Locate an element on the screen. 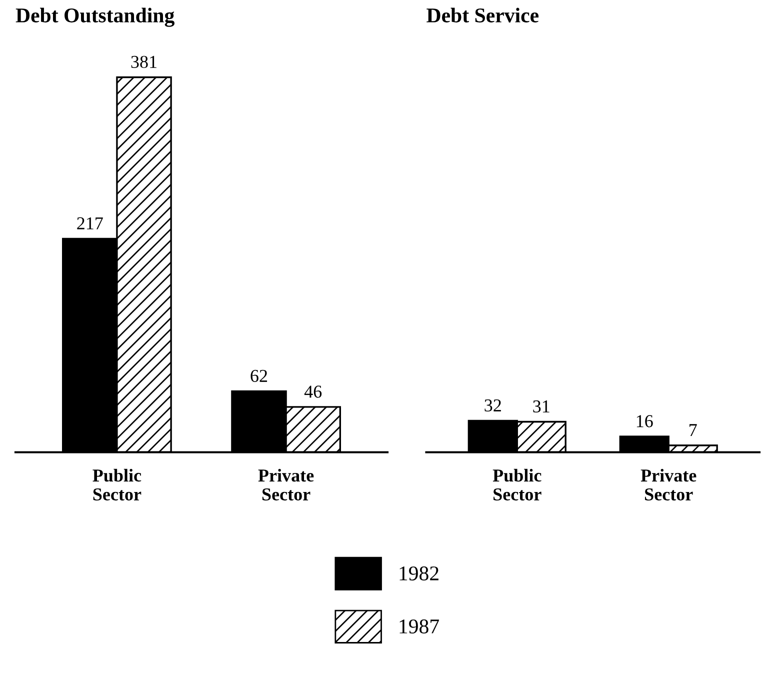 The height and width of the screenshot is (675, 775). legend-label: 1982 is located at coordinates (419, 573).